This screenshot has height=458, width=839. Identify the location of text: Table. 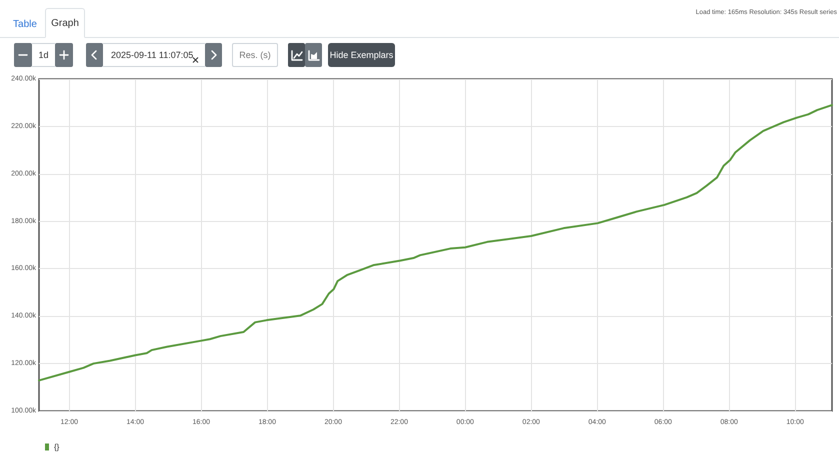
(25, 25).